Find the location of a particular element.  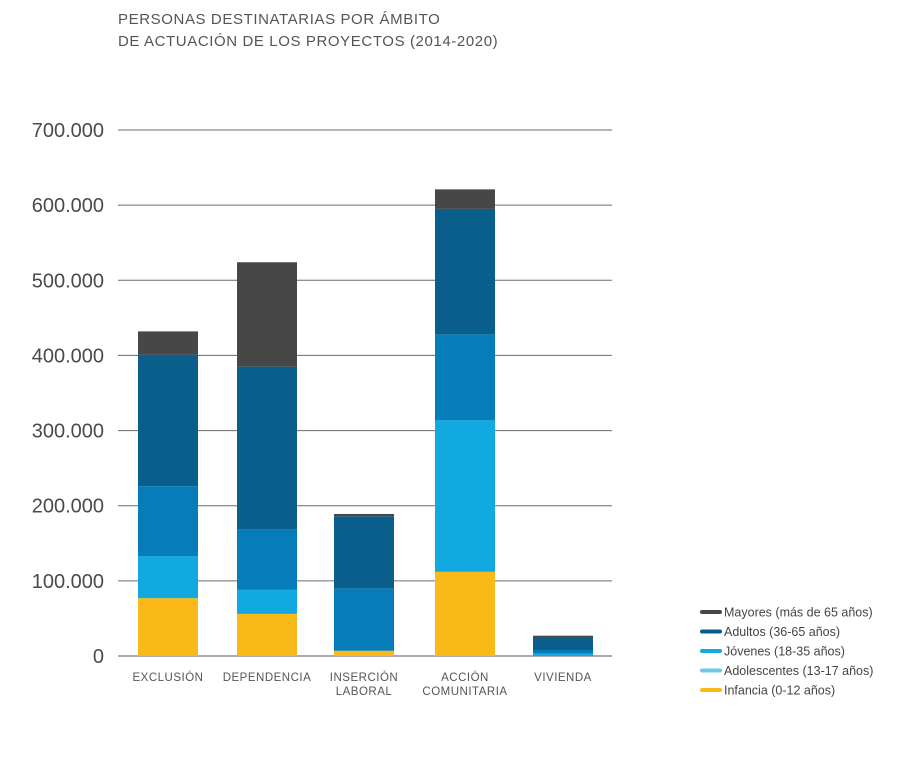

x-tick-label: ACCIÓN is located at coordinates (465, 677).